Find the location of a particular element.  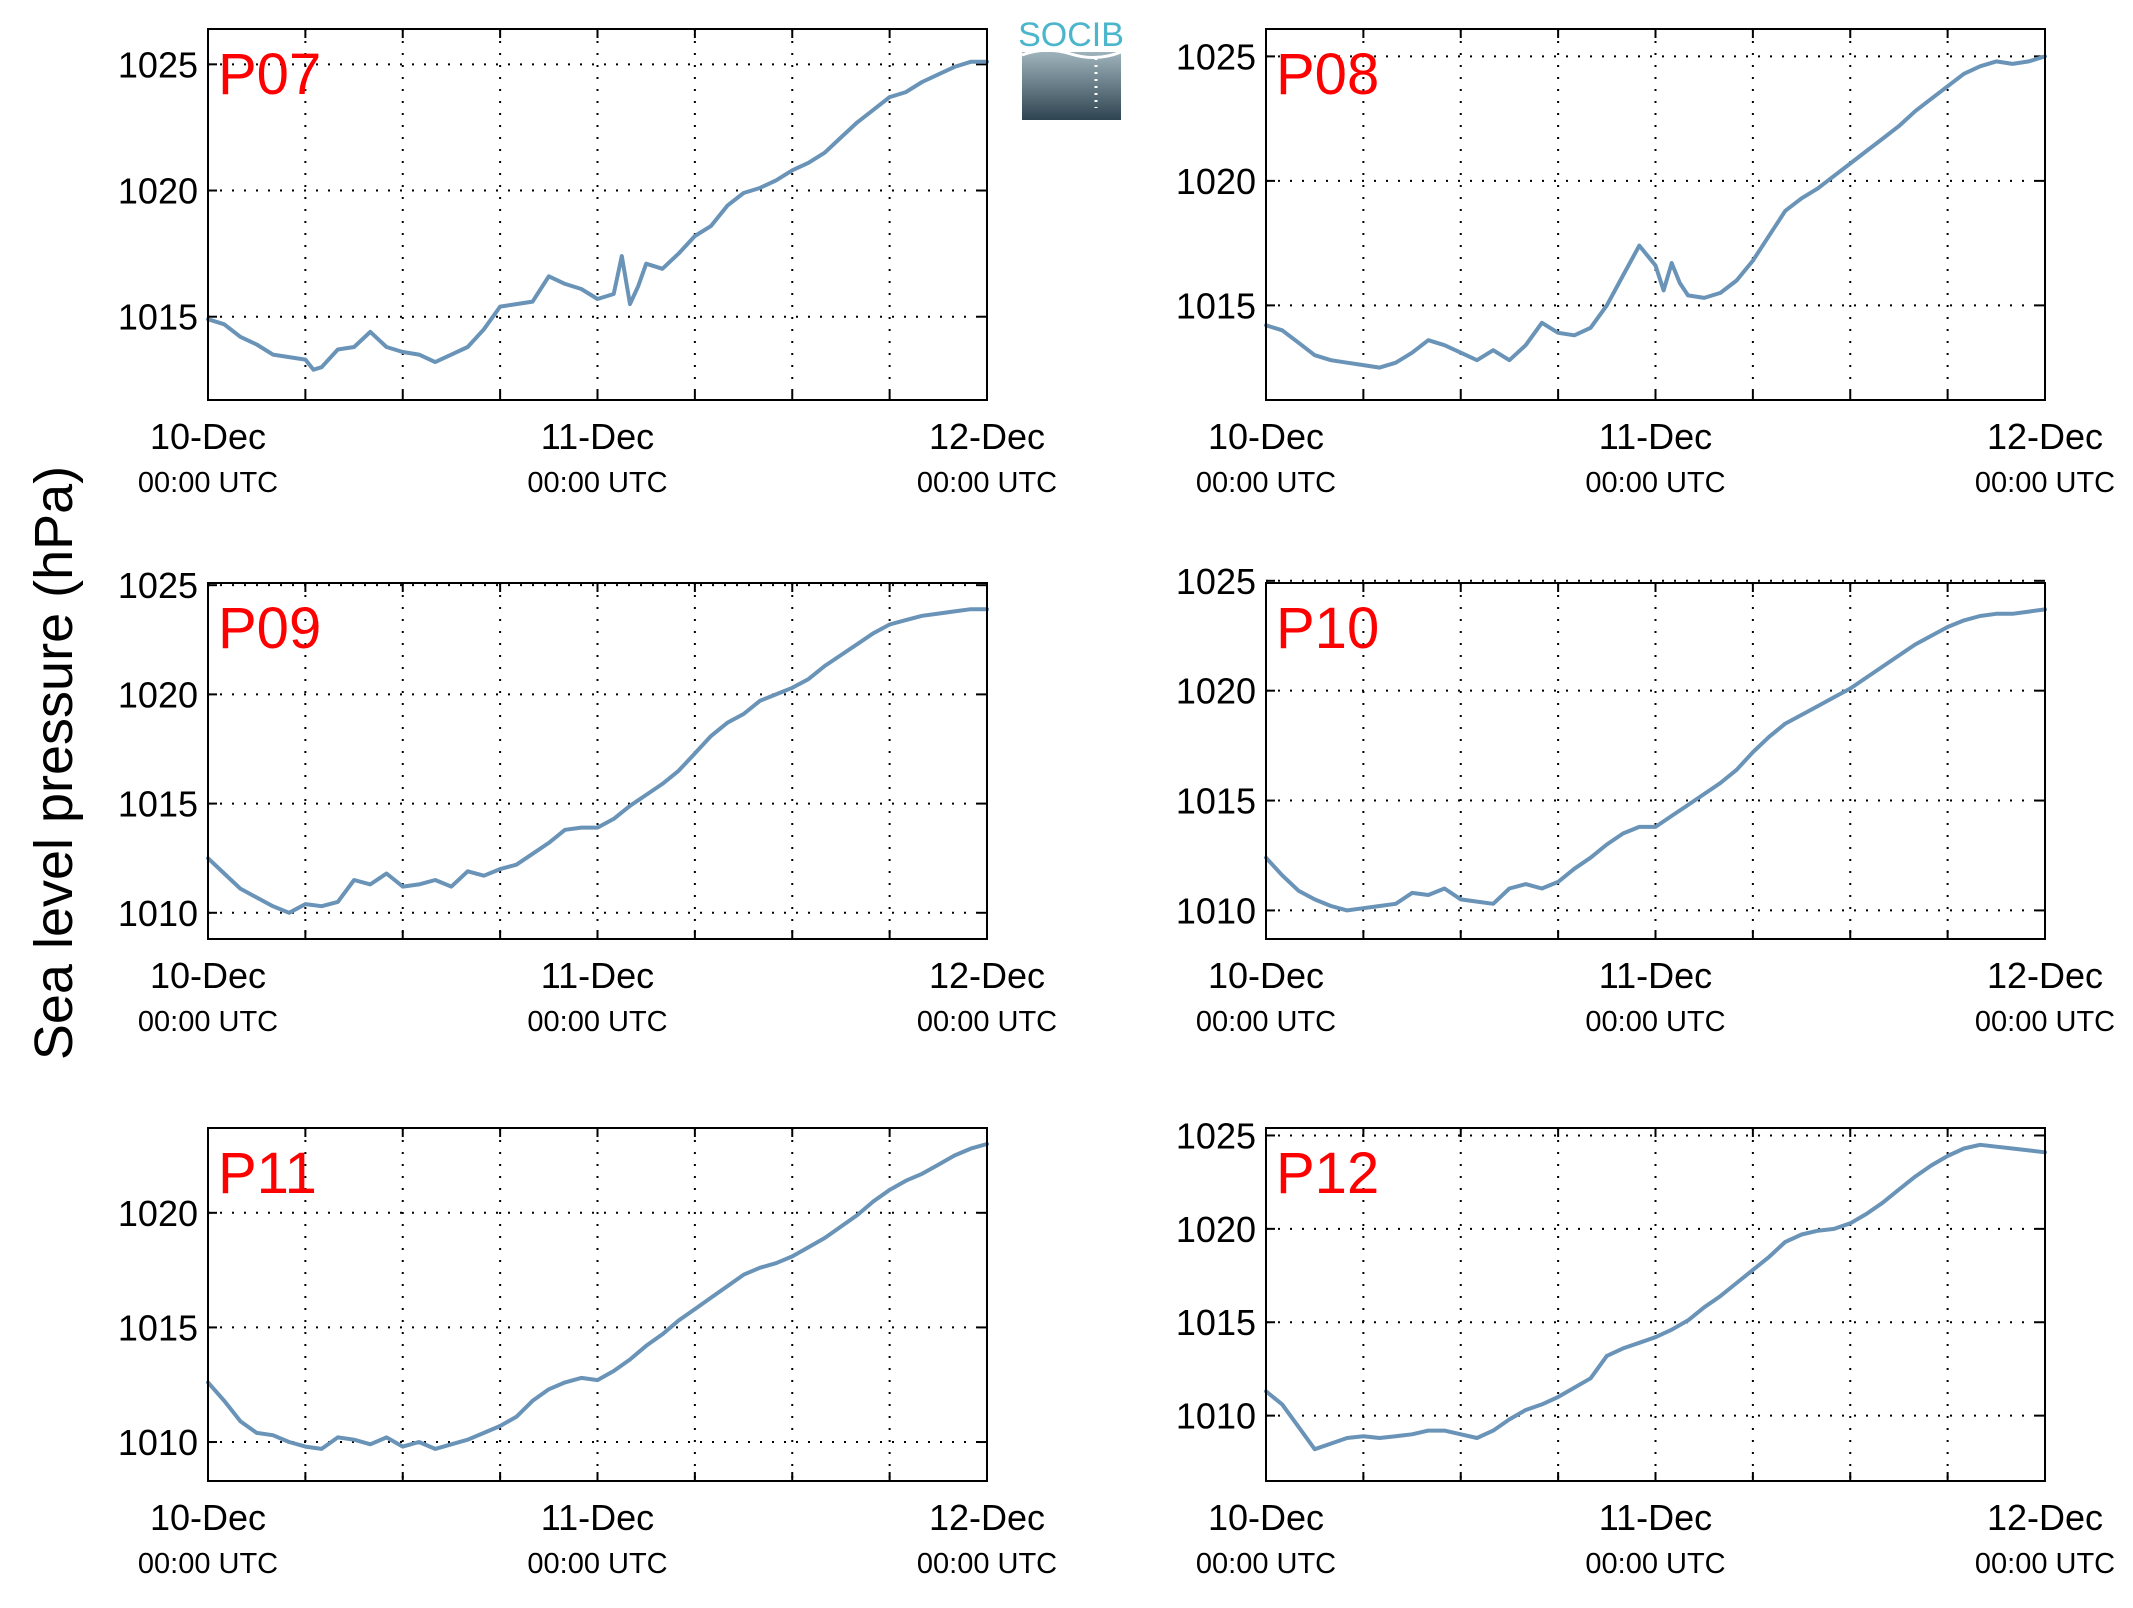

panel-label: P11 is located at coordinates (267, 1173).